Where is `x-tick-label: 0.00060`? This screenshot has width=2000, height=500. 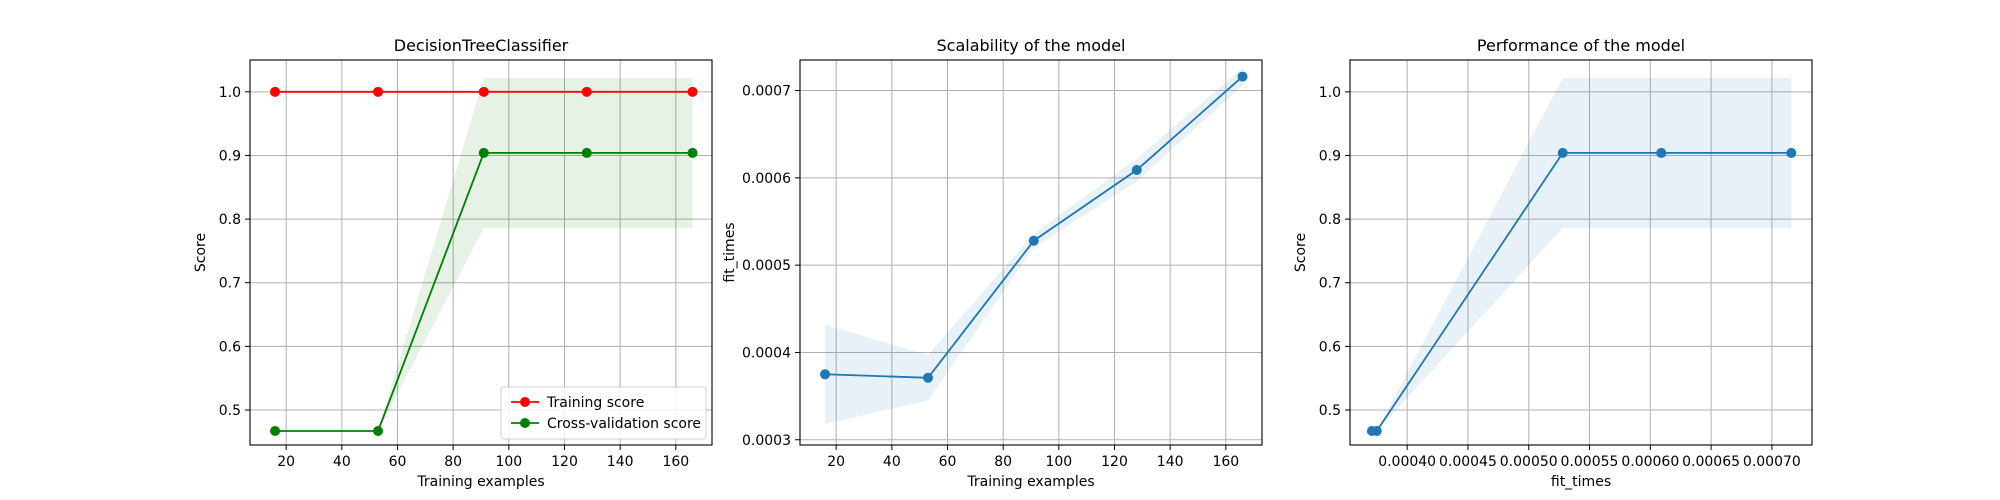 x-tick-label: 0.00060 is located at coordinates (1650, 462).